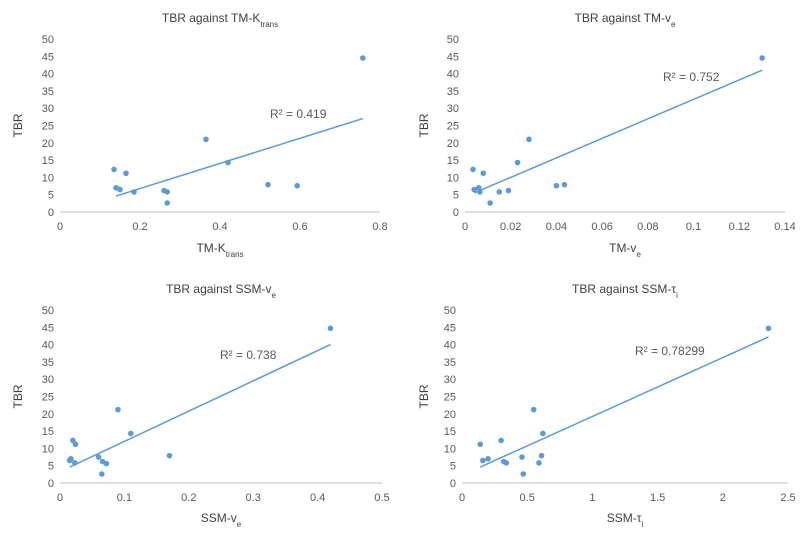 The height and width of the screenshot is (540, 810). Describe the element at coordinates (48, 380) in the screenshot. I see `y-tick-label: 30` at that location.